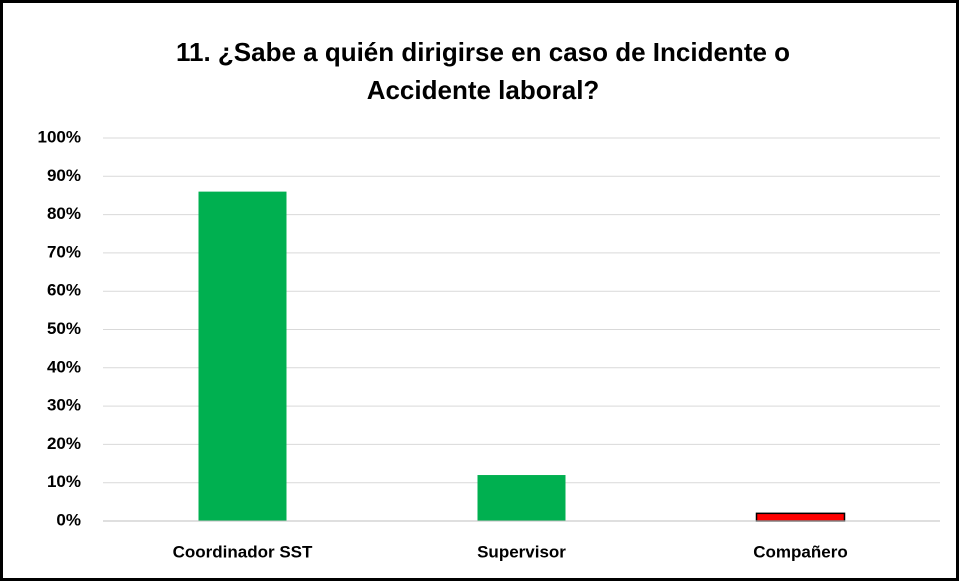 Image resolution: width=959 pixels, height=581 pixels. What do you see at coordinates (64, 290) in the screenshot?
I see `y-tick-label: 60%` at bounding box center [64, 290].